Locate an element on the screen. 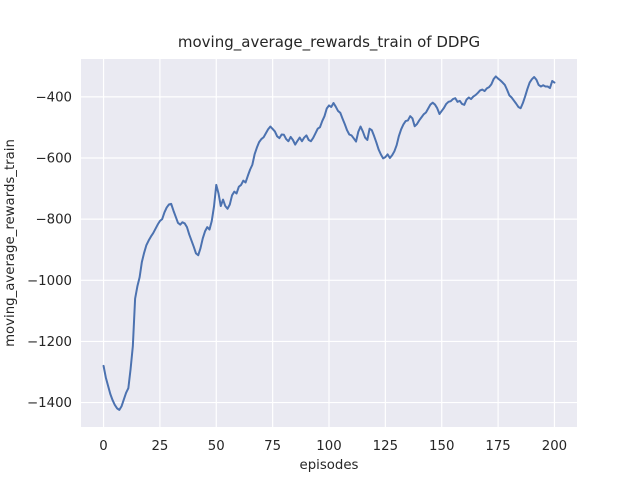  y-tick-label: −800 is located at coordinates (53, 220).